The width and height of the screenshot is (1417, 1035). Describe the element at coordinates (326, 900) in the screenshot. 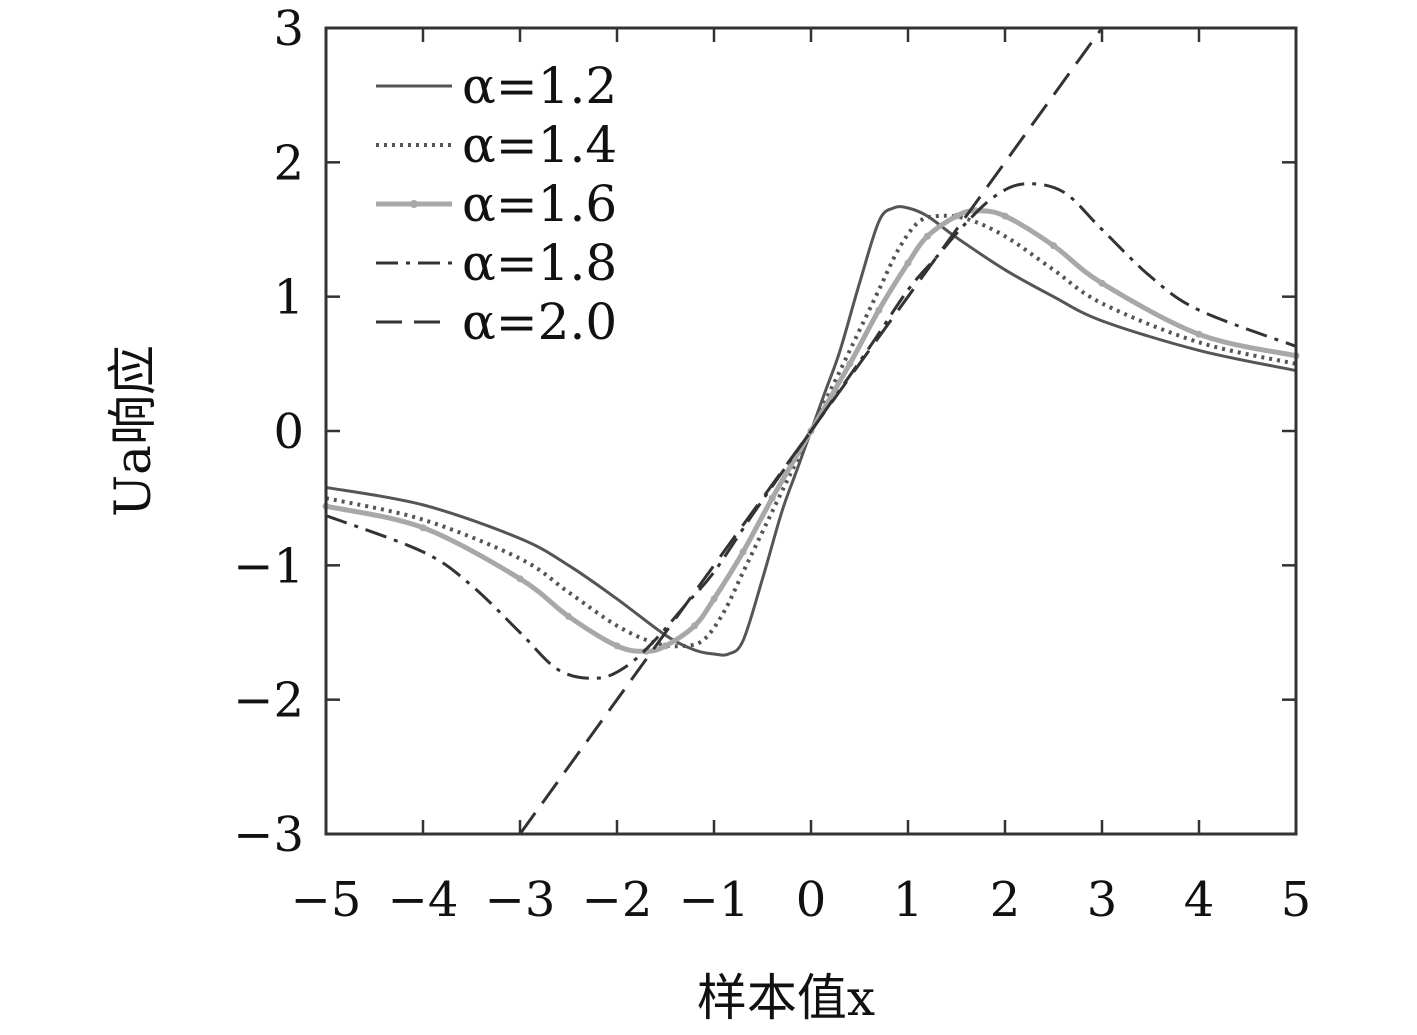

I see `x-tick-label: −5` at that location.